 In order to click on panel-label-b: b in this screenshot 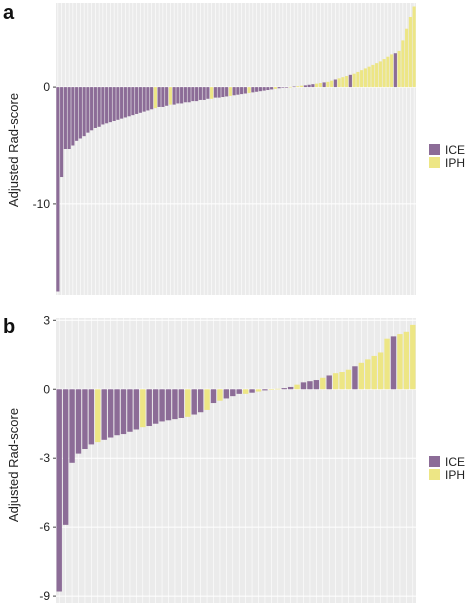, I will do `click(9, 327)`.